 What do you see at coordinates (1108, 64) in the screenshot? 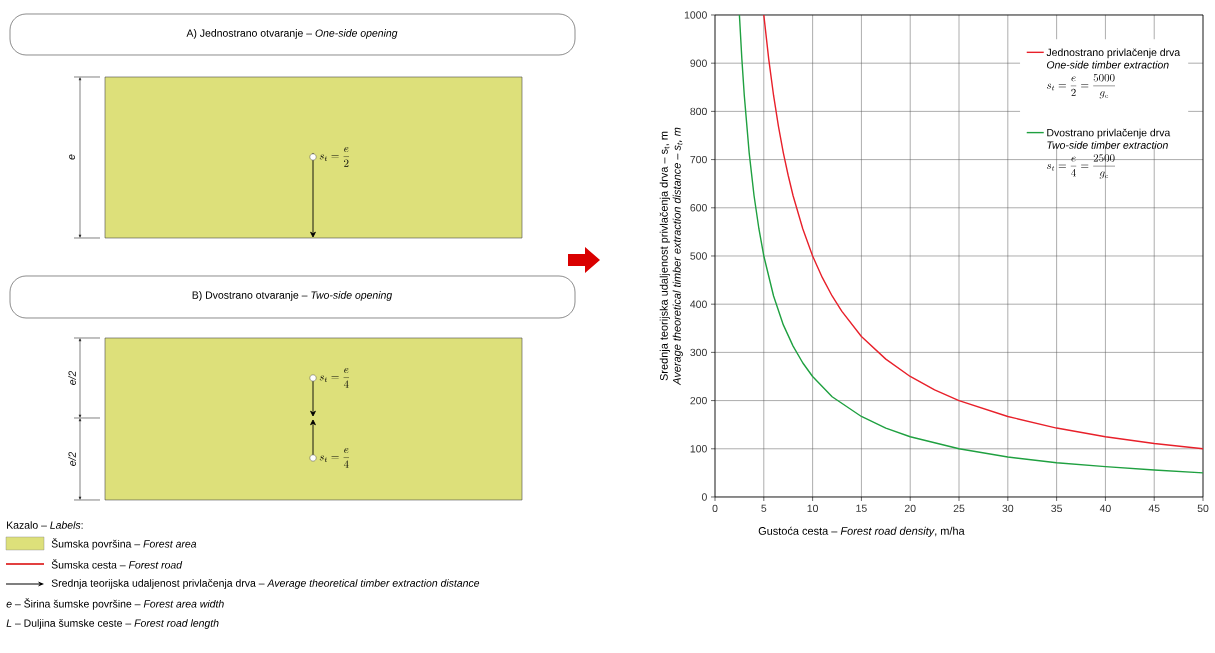
I see `annotation: One-side timber extraction` at bounding box center [1108, 64].